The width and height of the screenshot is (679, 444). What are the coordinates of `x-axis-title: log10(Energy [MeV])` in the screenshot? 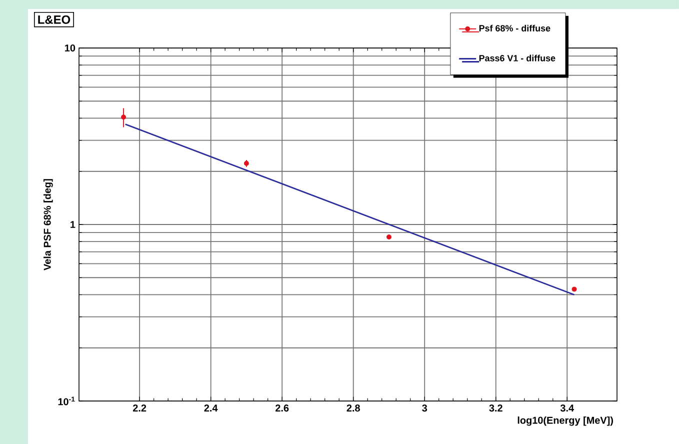 It's located at (565, 421).